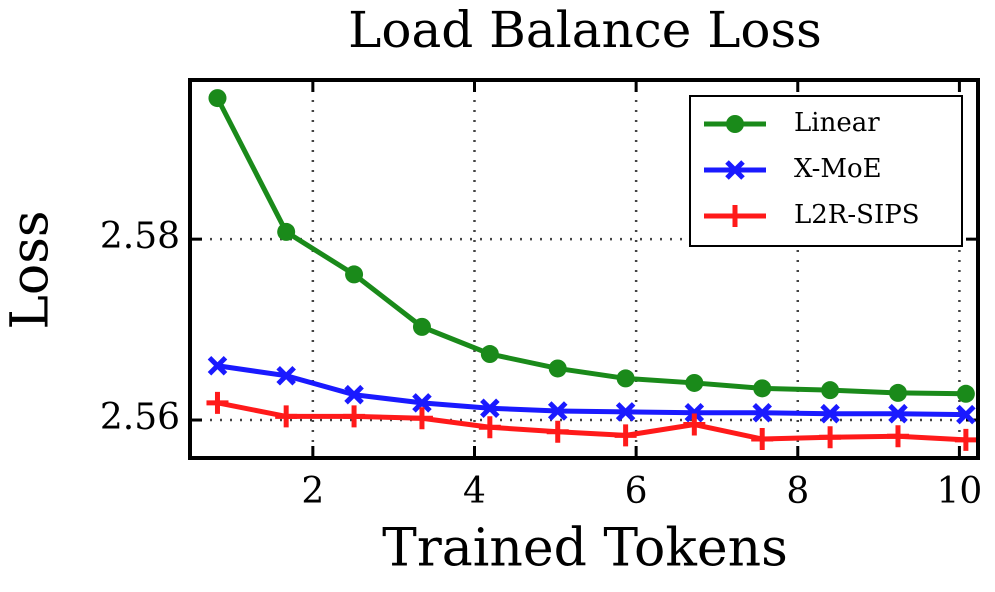 This screenshot has height=592, width=995. What do you see at coordinates (838, 169) in the screenshot?
I see `legend-label: X-MoE` at bounding box center [838, 169].